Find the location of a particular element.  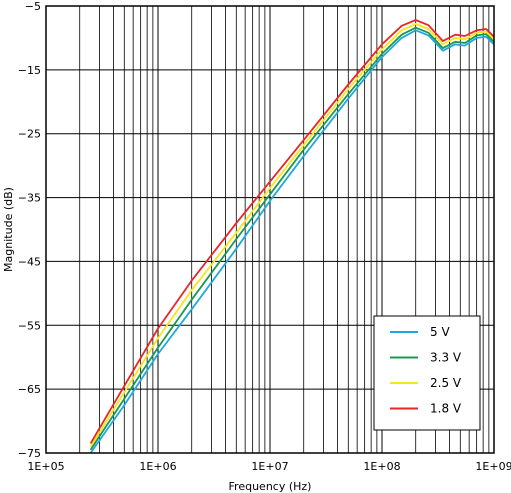

y-tick-label: −15 is located at coordinates (29, 70).